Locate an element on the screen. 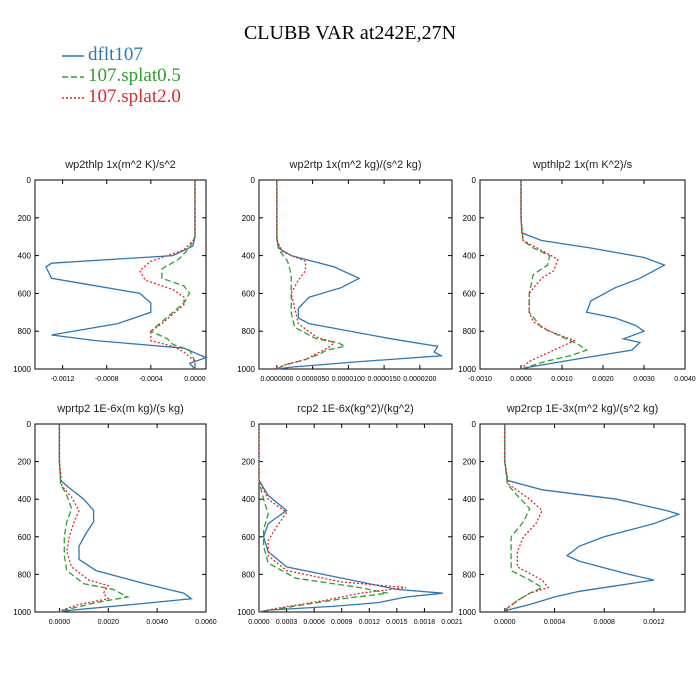 The height and width of the screenshot is (700, 700). x-tick-label: 0.0018 is located at coordinates (425, 622).